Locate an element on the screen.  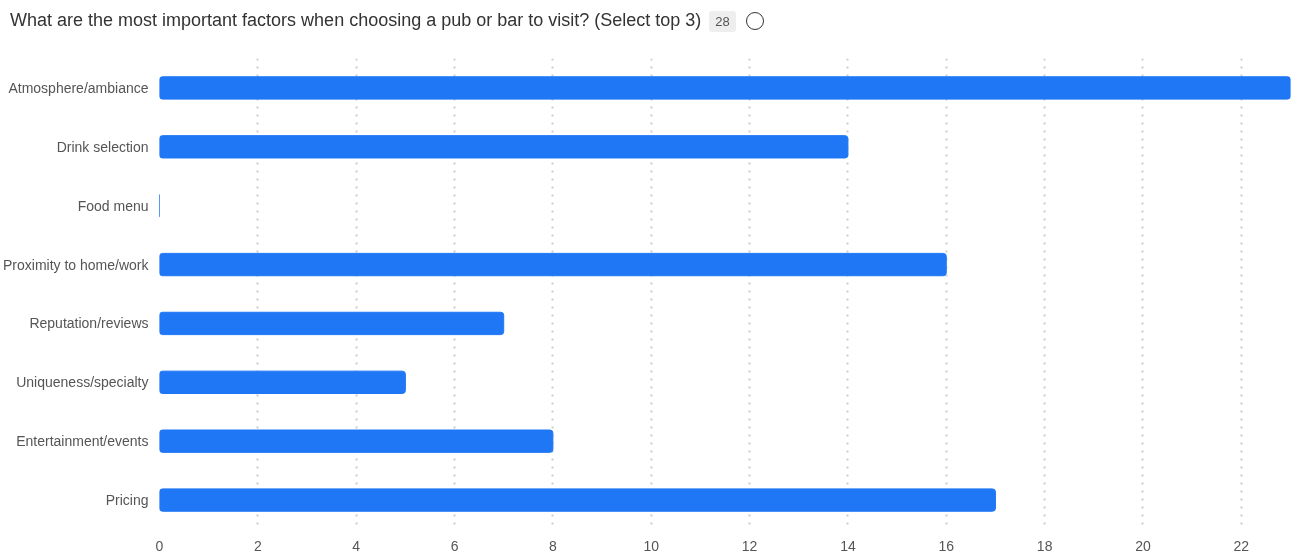
x-tick-label: 12 is located at coordinates (749, 545).